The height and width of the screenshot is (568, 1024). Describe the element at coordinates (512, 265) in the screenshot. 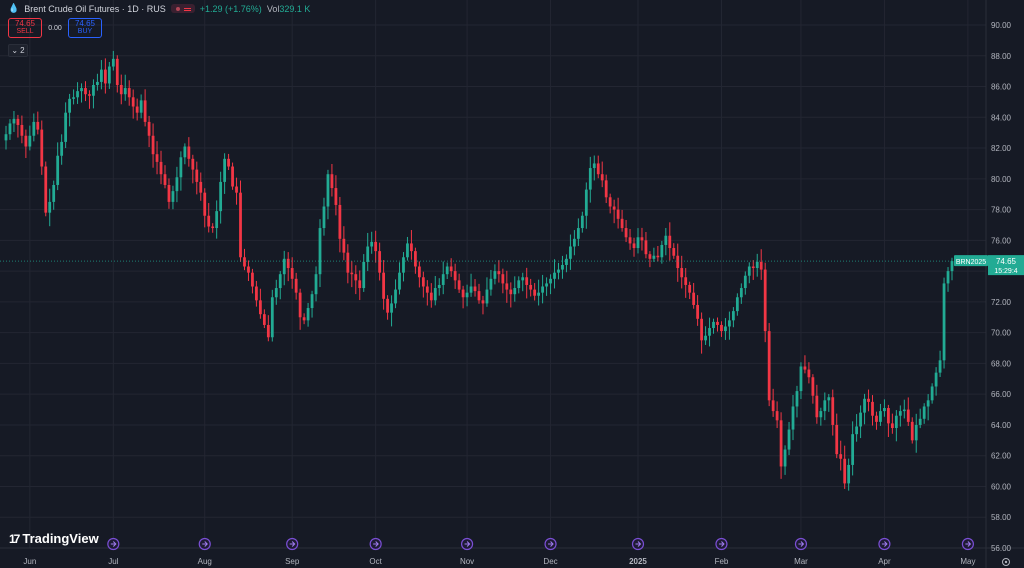

I see `last-price-tag: BRN2025 74.65 15:29:4` at that location.